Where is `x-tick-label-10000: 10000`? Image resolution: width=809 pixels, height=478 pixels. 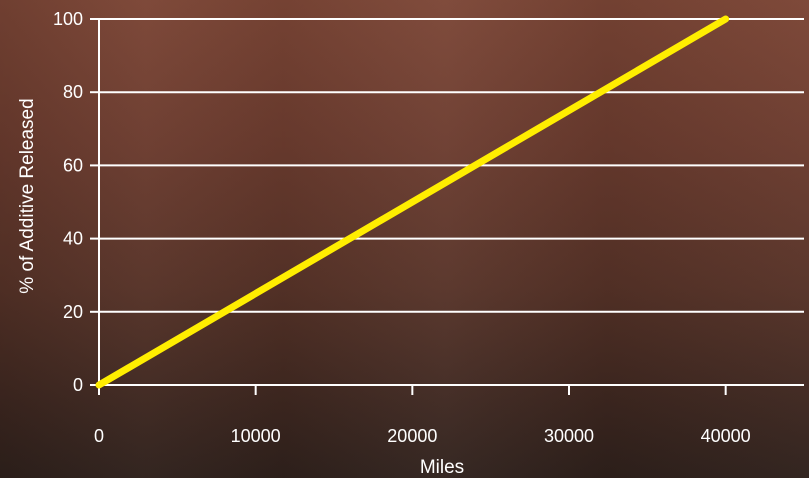 x-tick-label-10000: 10000 is located at coordinates (256, 436).